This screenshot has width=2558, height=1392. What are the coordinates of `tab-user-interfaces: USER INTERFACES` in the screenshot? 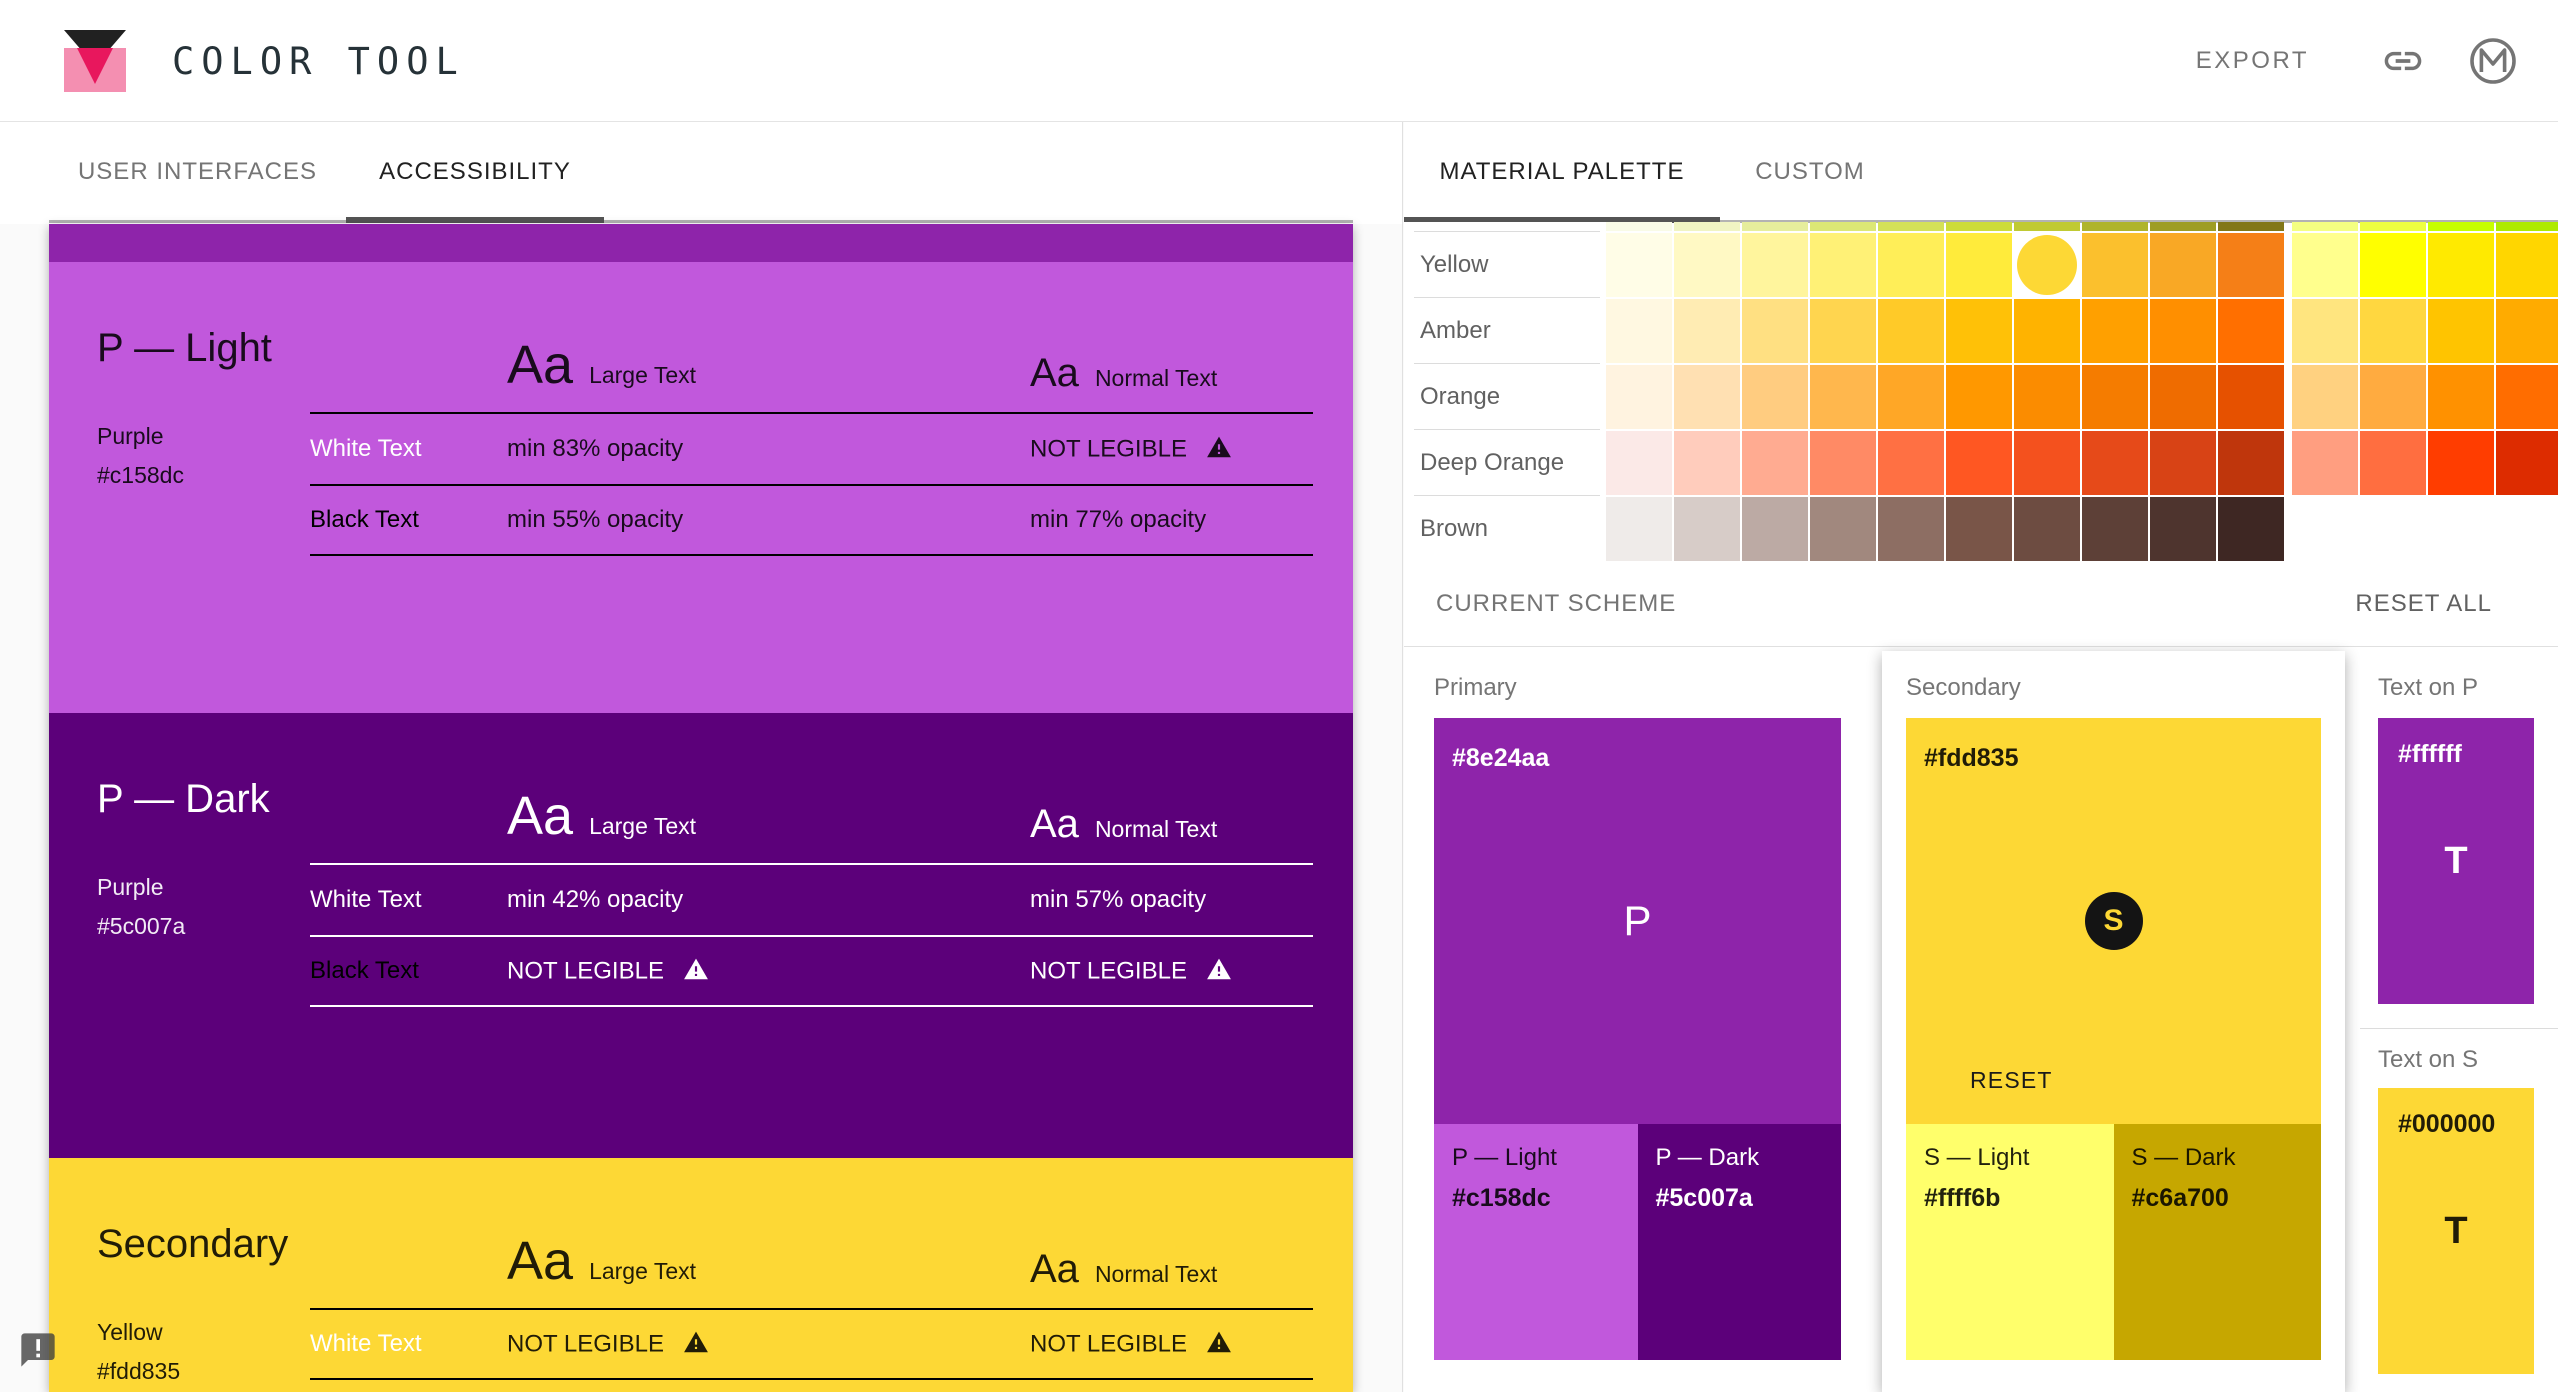 It's located at (197, 171).